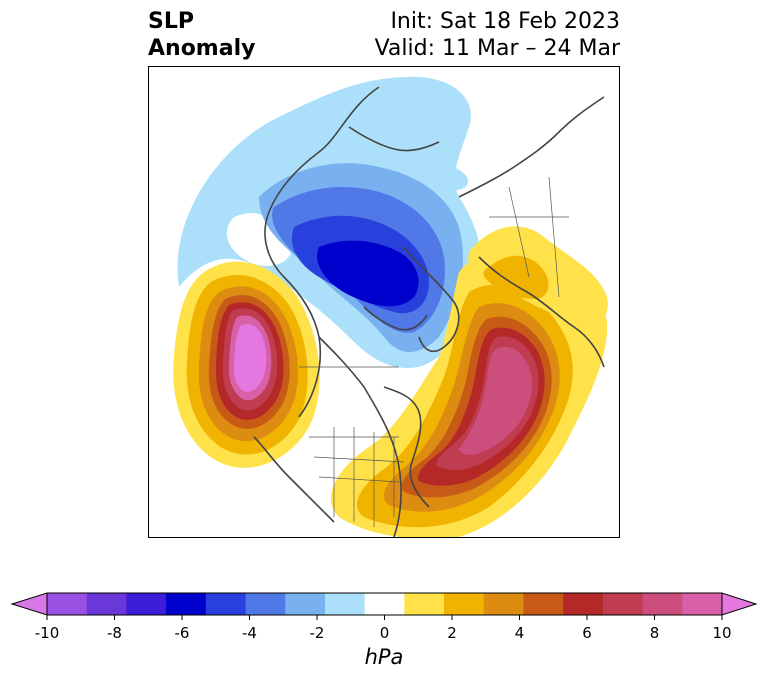 Image resolution: width=768 pixels, height=684 pixels. What do you see at coordinates (654, 633) in the screenshot?
I see `colorbar-tick-label: 8` at bounding box center [654, 633].